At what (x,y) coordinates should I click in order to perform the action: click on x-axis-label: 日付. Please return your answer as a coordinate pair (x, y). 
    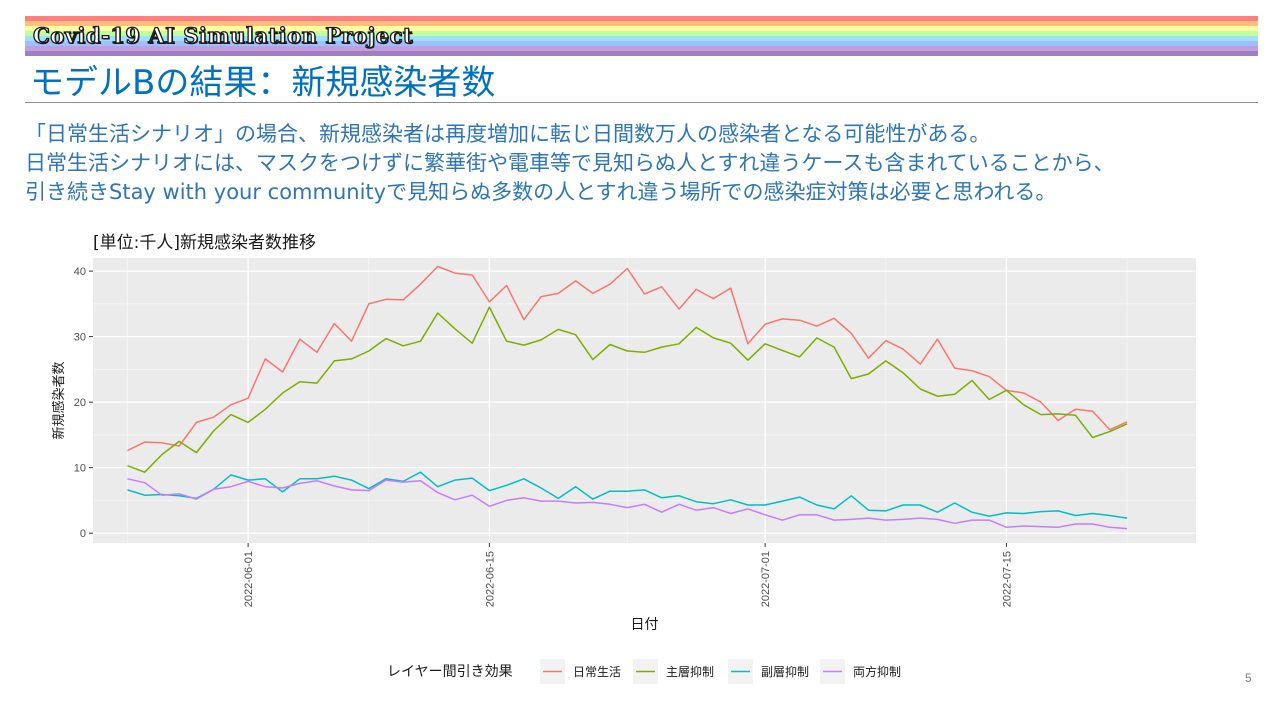
    Looking at the image, I should click on (645, 625).